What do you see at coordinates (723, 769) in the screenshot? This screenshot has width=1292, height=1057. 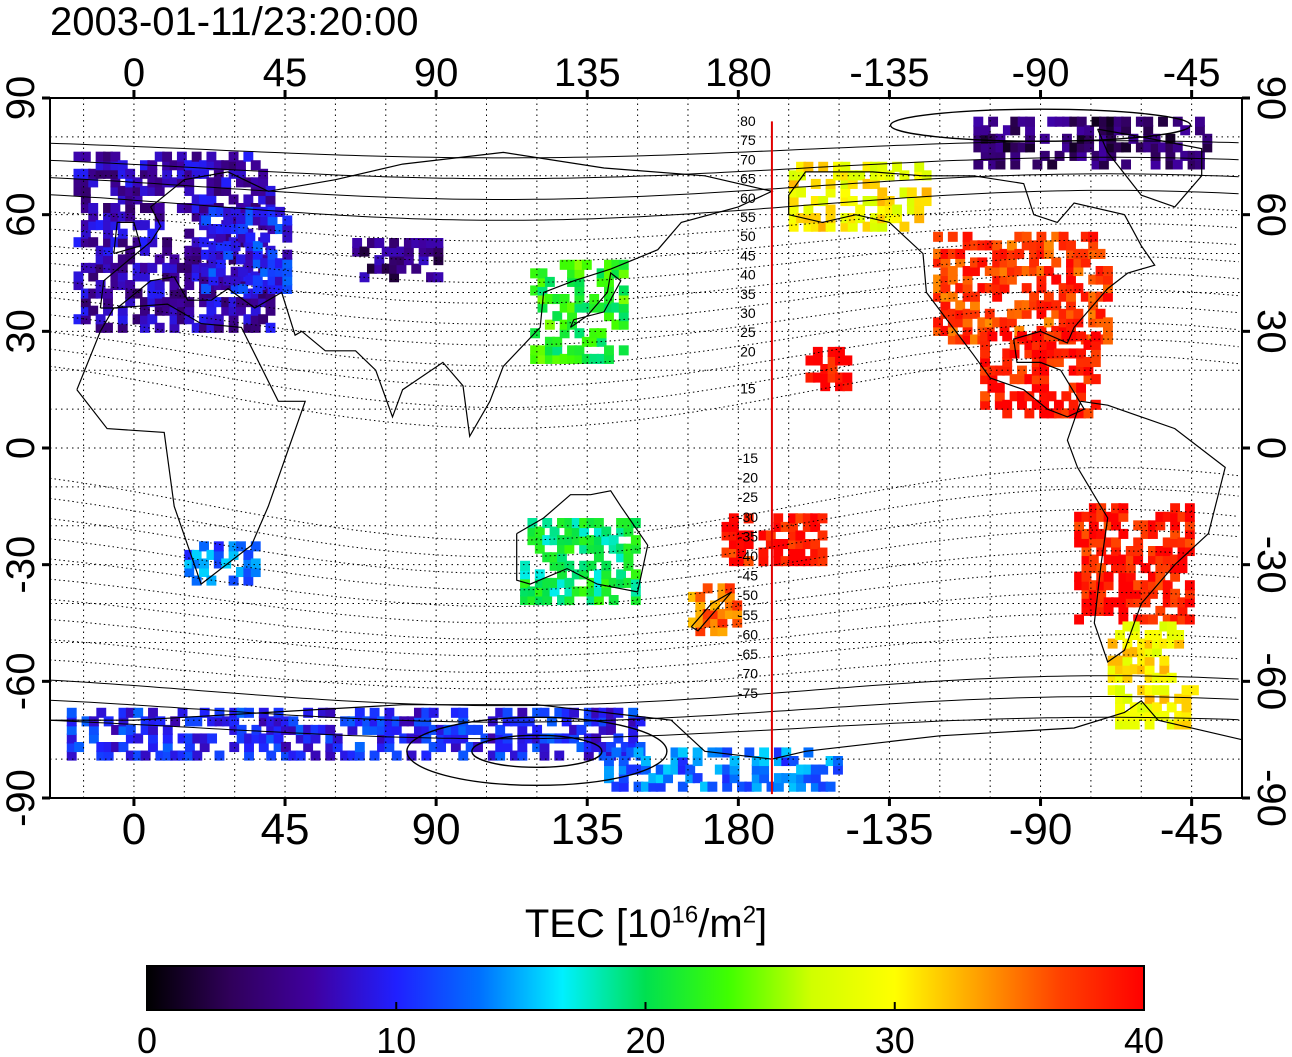 I see `tec-region-antarctic-ross` at bounding box center [723, 769].